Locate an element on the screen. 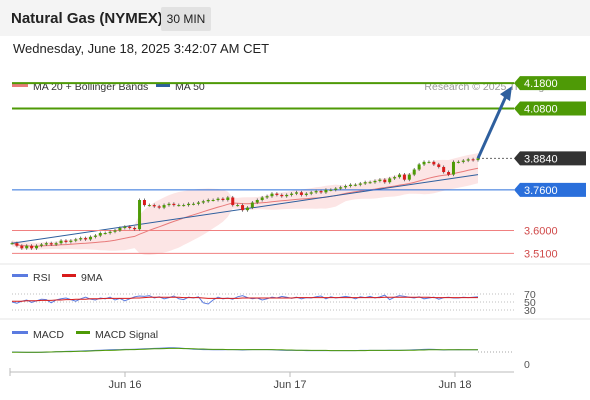  rsi-9ma-line is located at coordinates (245, 299).